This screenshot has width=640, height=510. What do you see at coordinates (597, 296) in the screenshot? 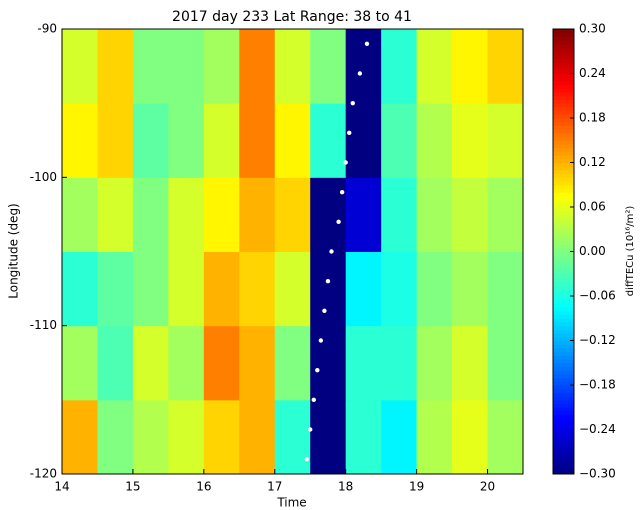
I see `colorbar-tick-label: −0.06` at bounding box center [597, 296].